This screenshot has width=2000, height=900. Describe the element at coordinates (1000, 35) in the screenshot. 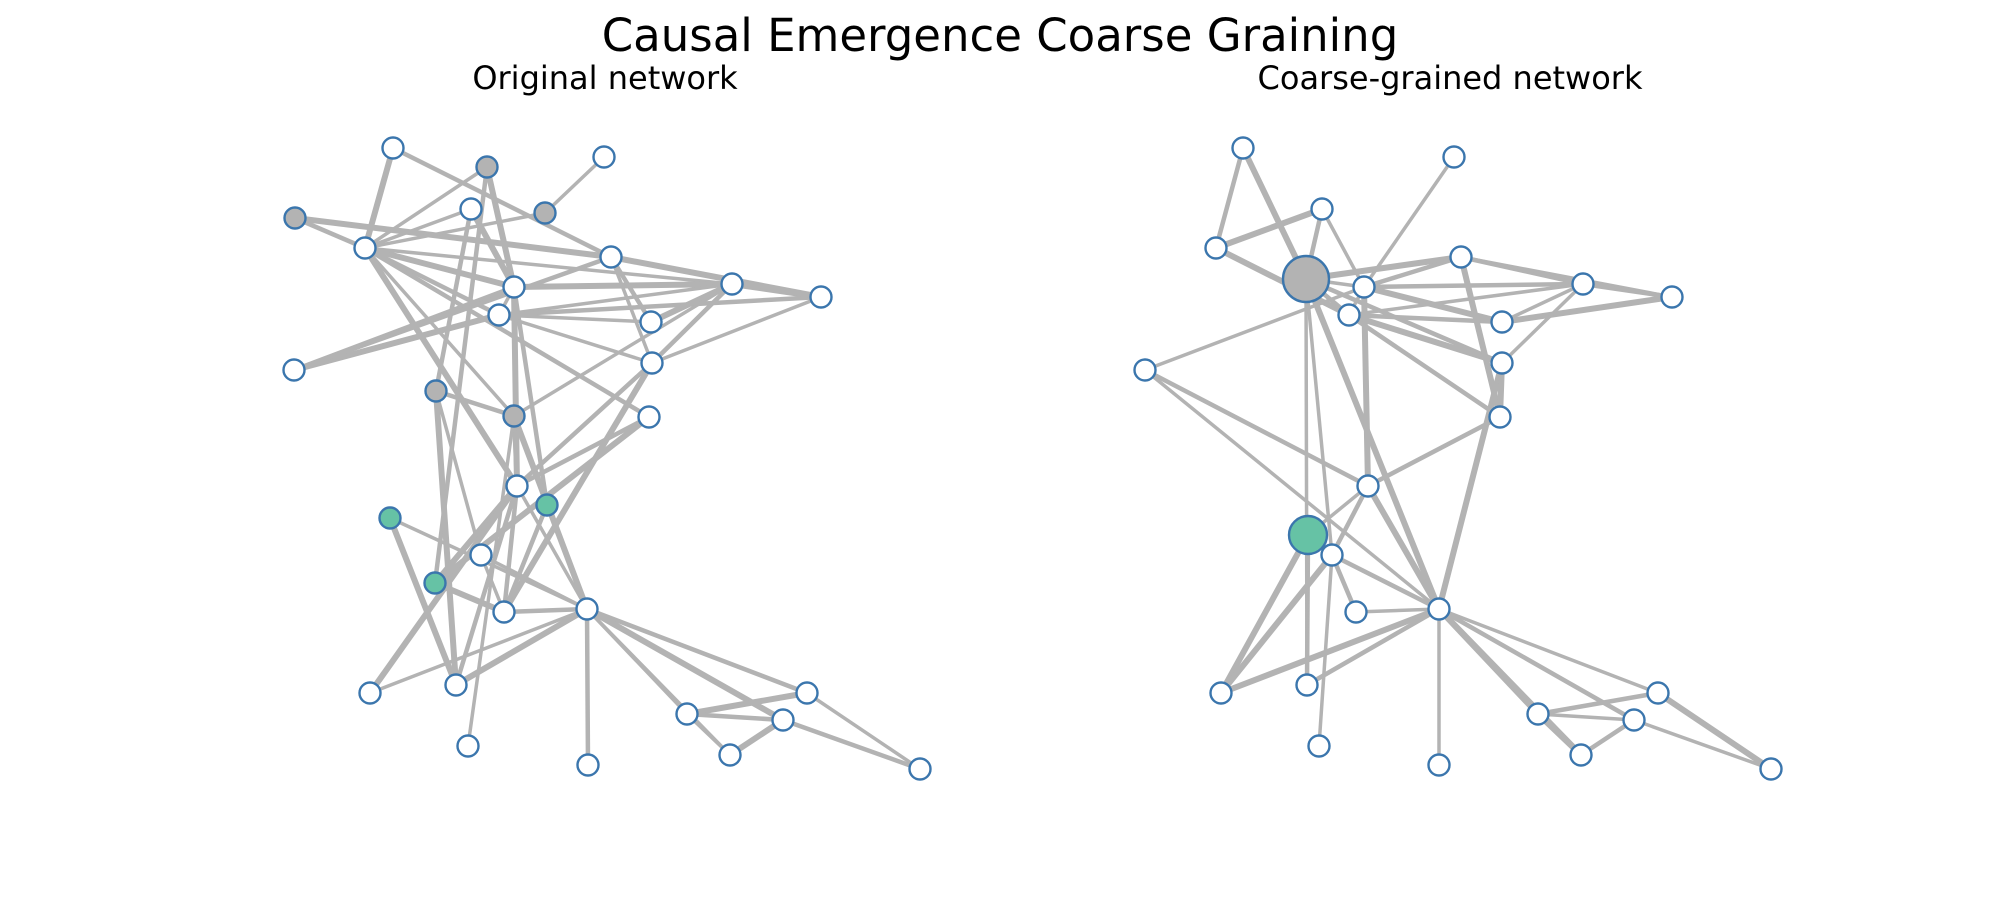

I see `figure-title: Causal Emergence Coarse Graining` at that location.